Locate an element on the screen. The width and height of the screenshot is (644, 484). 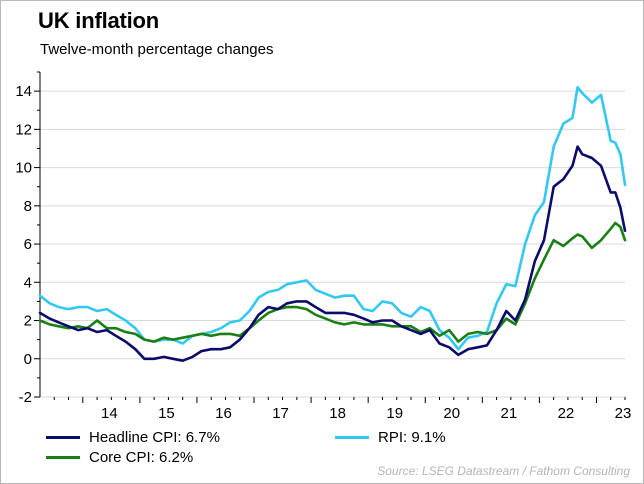
legend-label-headline-cpi: Headline CPI: 6.7% is located at coordinates (154, 437).